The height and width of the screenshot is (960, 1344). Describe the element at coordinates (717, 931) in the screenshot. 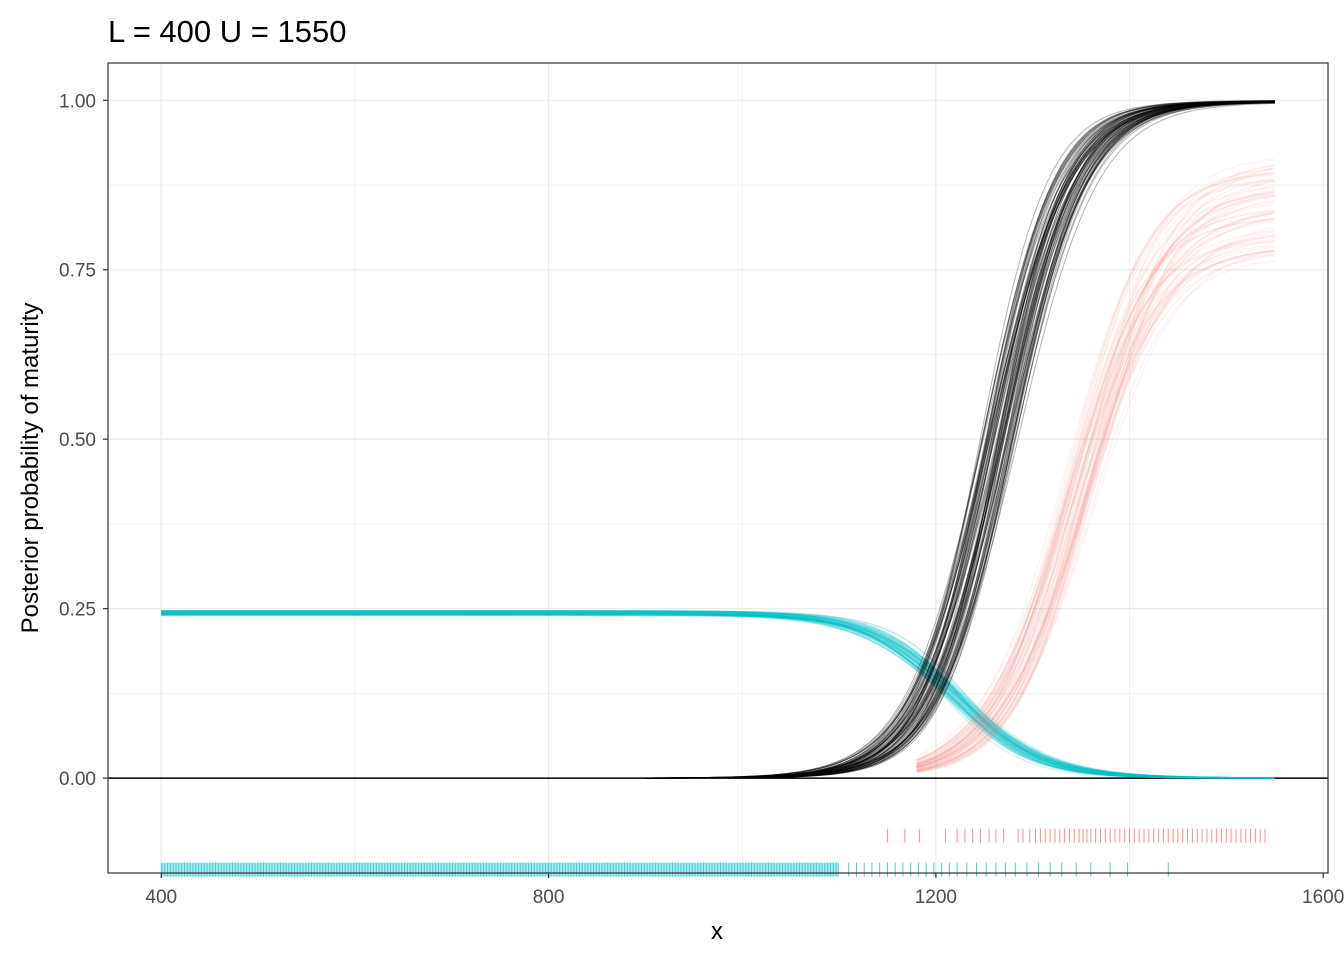

I see `x-axis-title: x` at that location.